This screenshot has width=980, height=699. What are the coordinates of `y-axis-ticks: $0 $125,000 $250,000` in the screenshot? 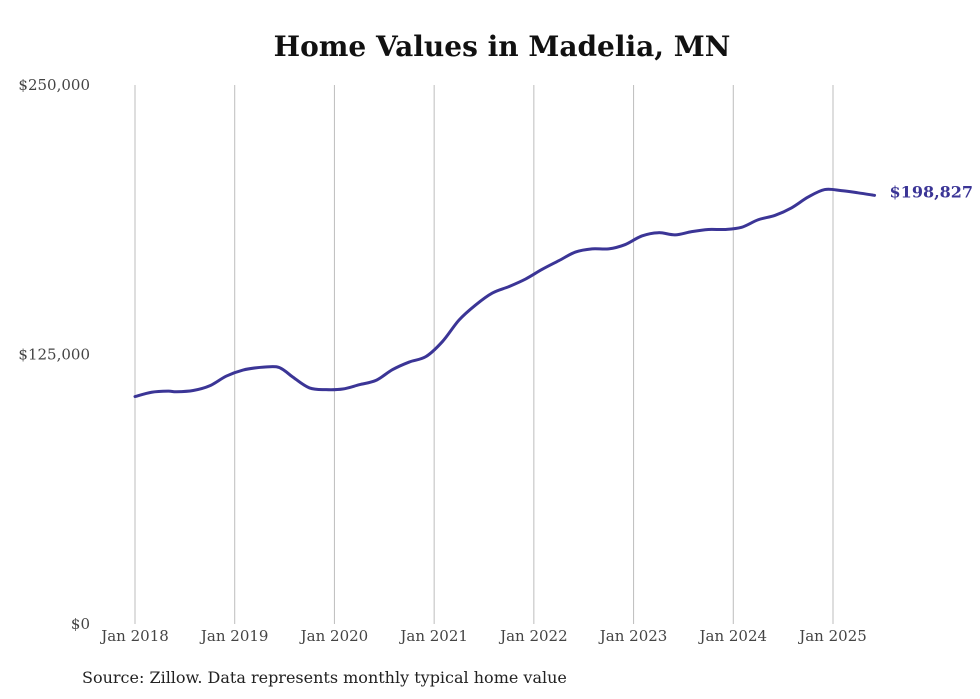 It's located at (54, 354).